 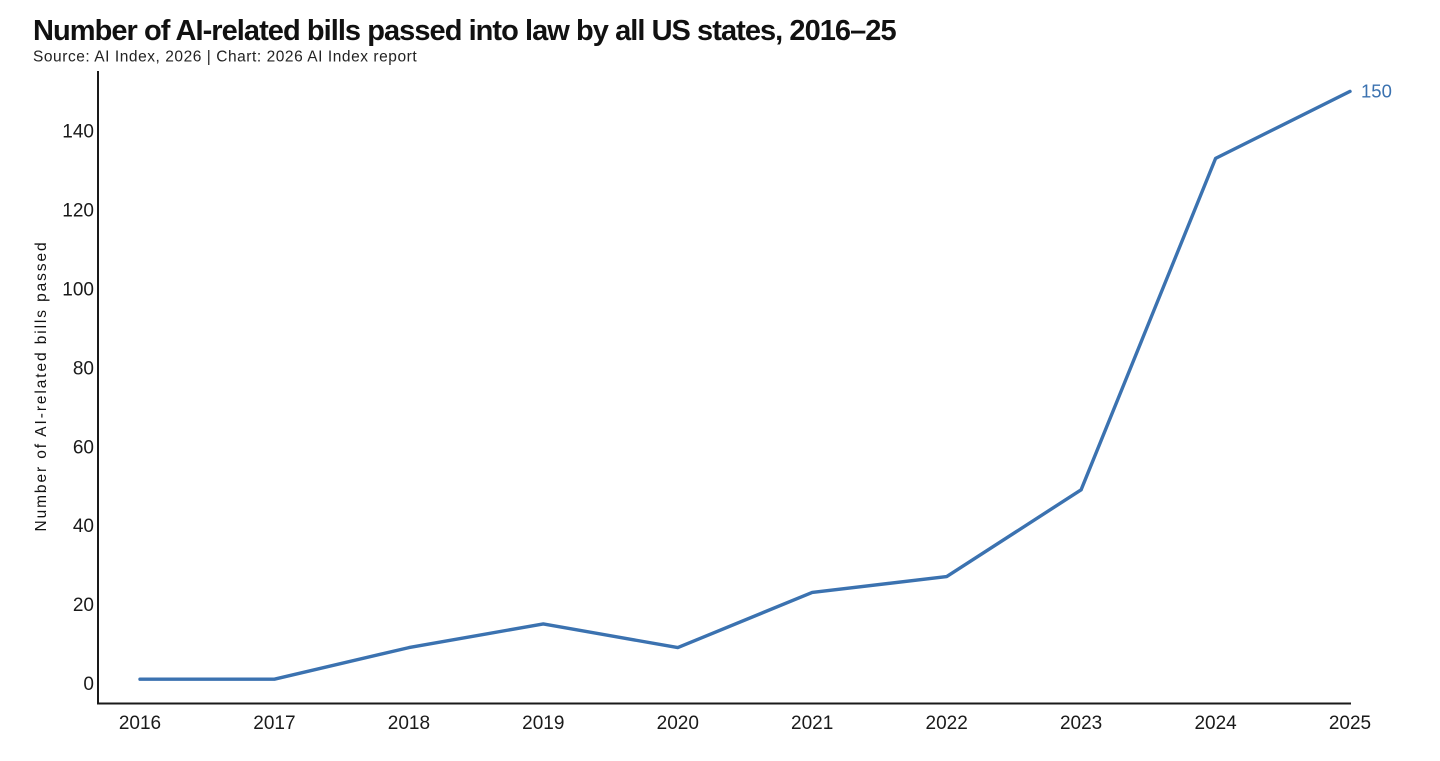 What do you see at coordinates (1350, 723) in the screenshot?
I see `svg-text: 2025` at bounding box center [1350, 723].